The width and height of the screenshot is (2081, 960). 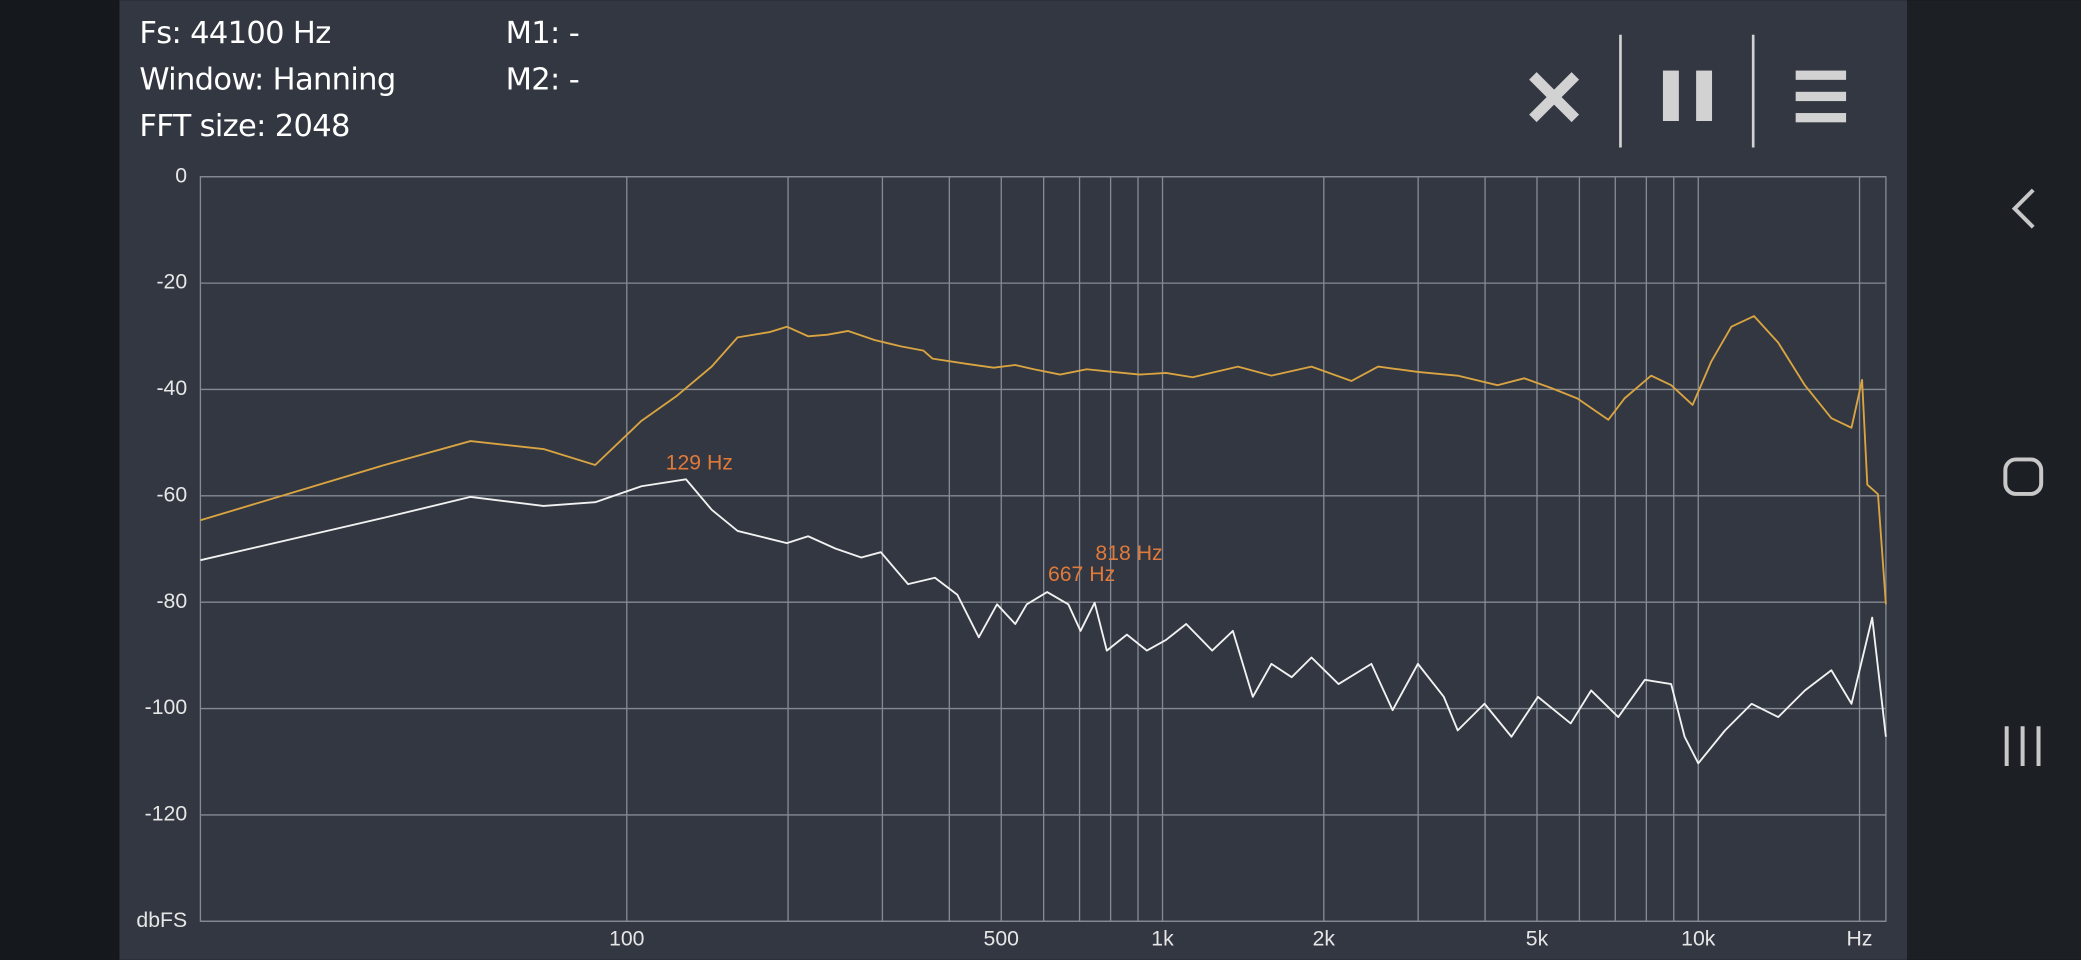 I want to click on nav-back, so click(x=2023, y=208).